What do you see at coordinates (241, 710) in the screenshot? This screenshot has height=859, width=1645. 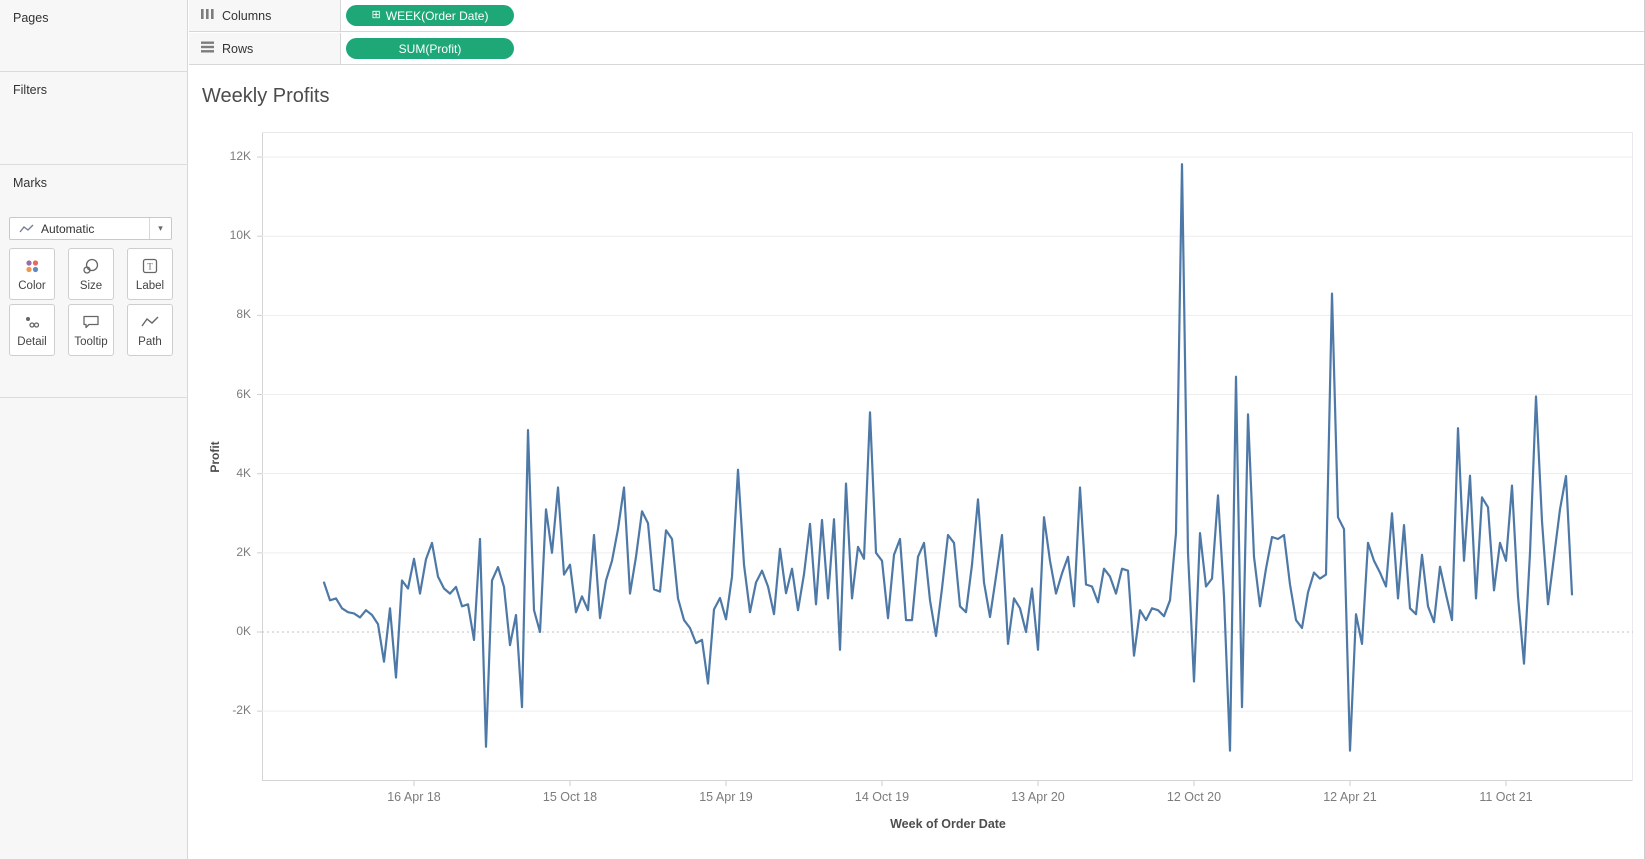 I see `y-axis-tick-label: -2K` at bounding box center [241, 710].